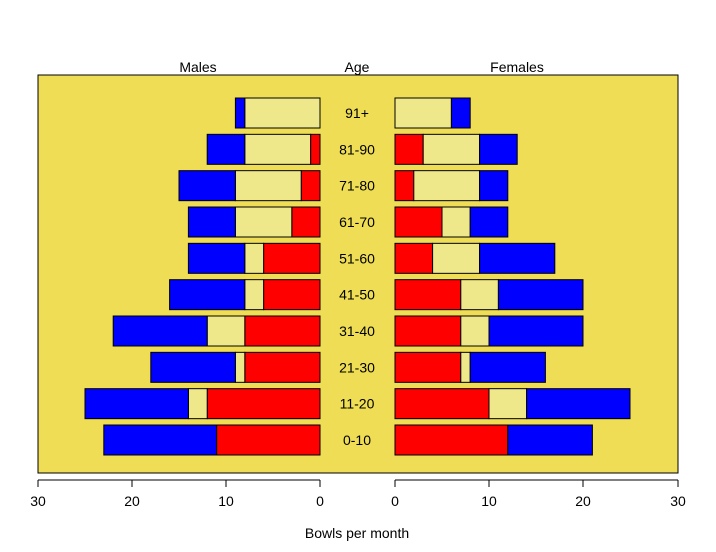  I want to click on age-title: Age, so click(357, 67).